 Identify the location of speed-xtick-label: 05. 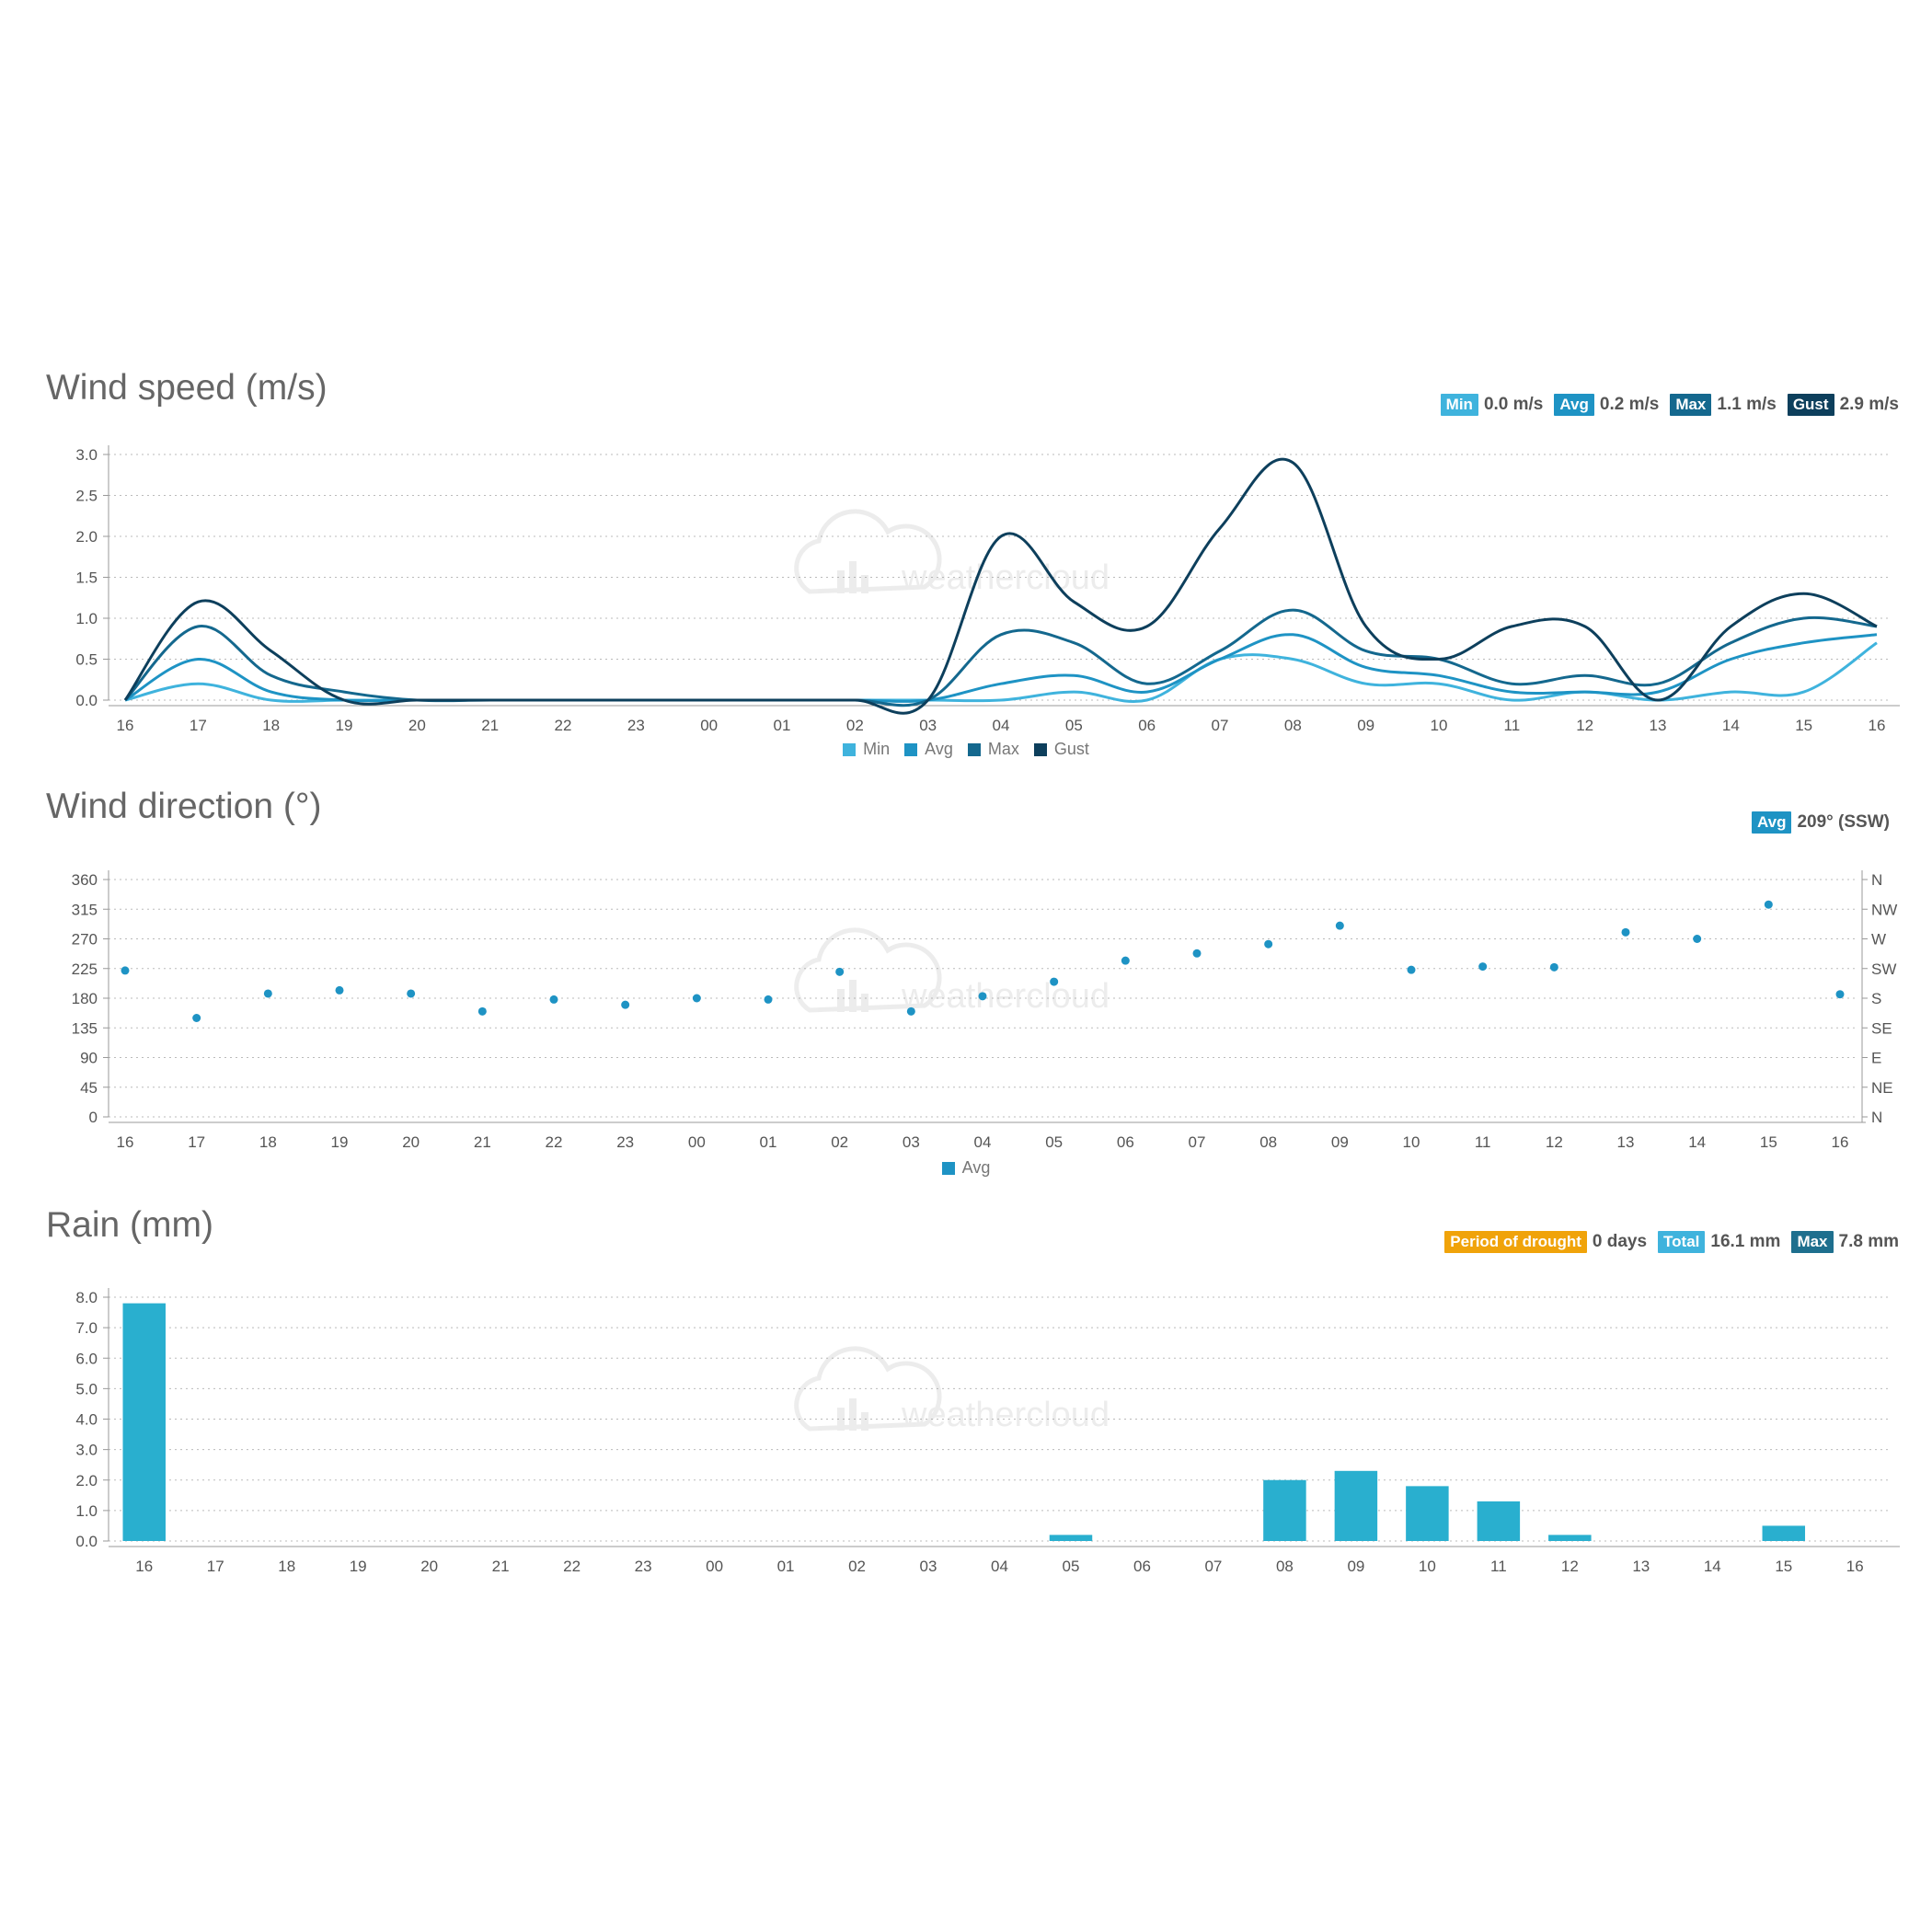
(1074, 725).